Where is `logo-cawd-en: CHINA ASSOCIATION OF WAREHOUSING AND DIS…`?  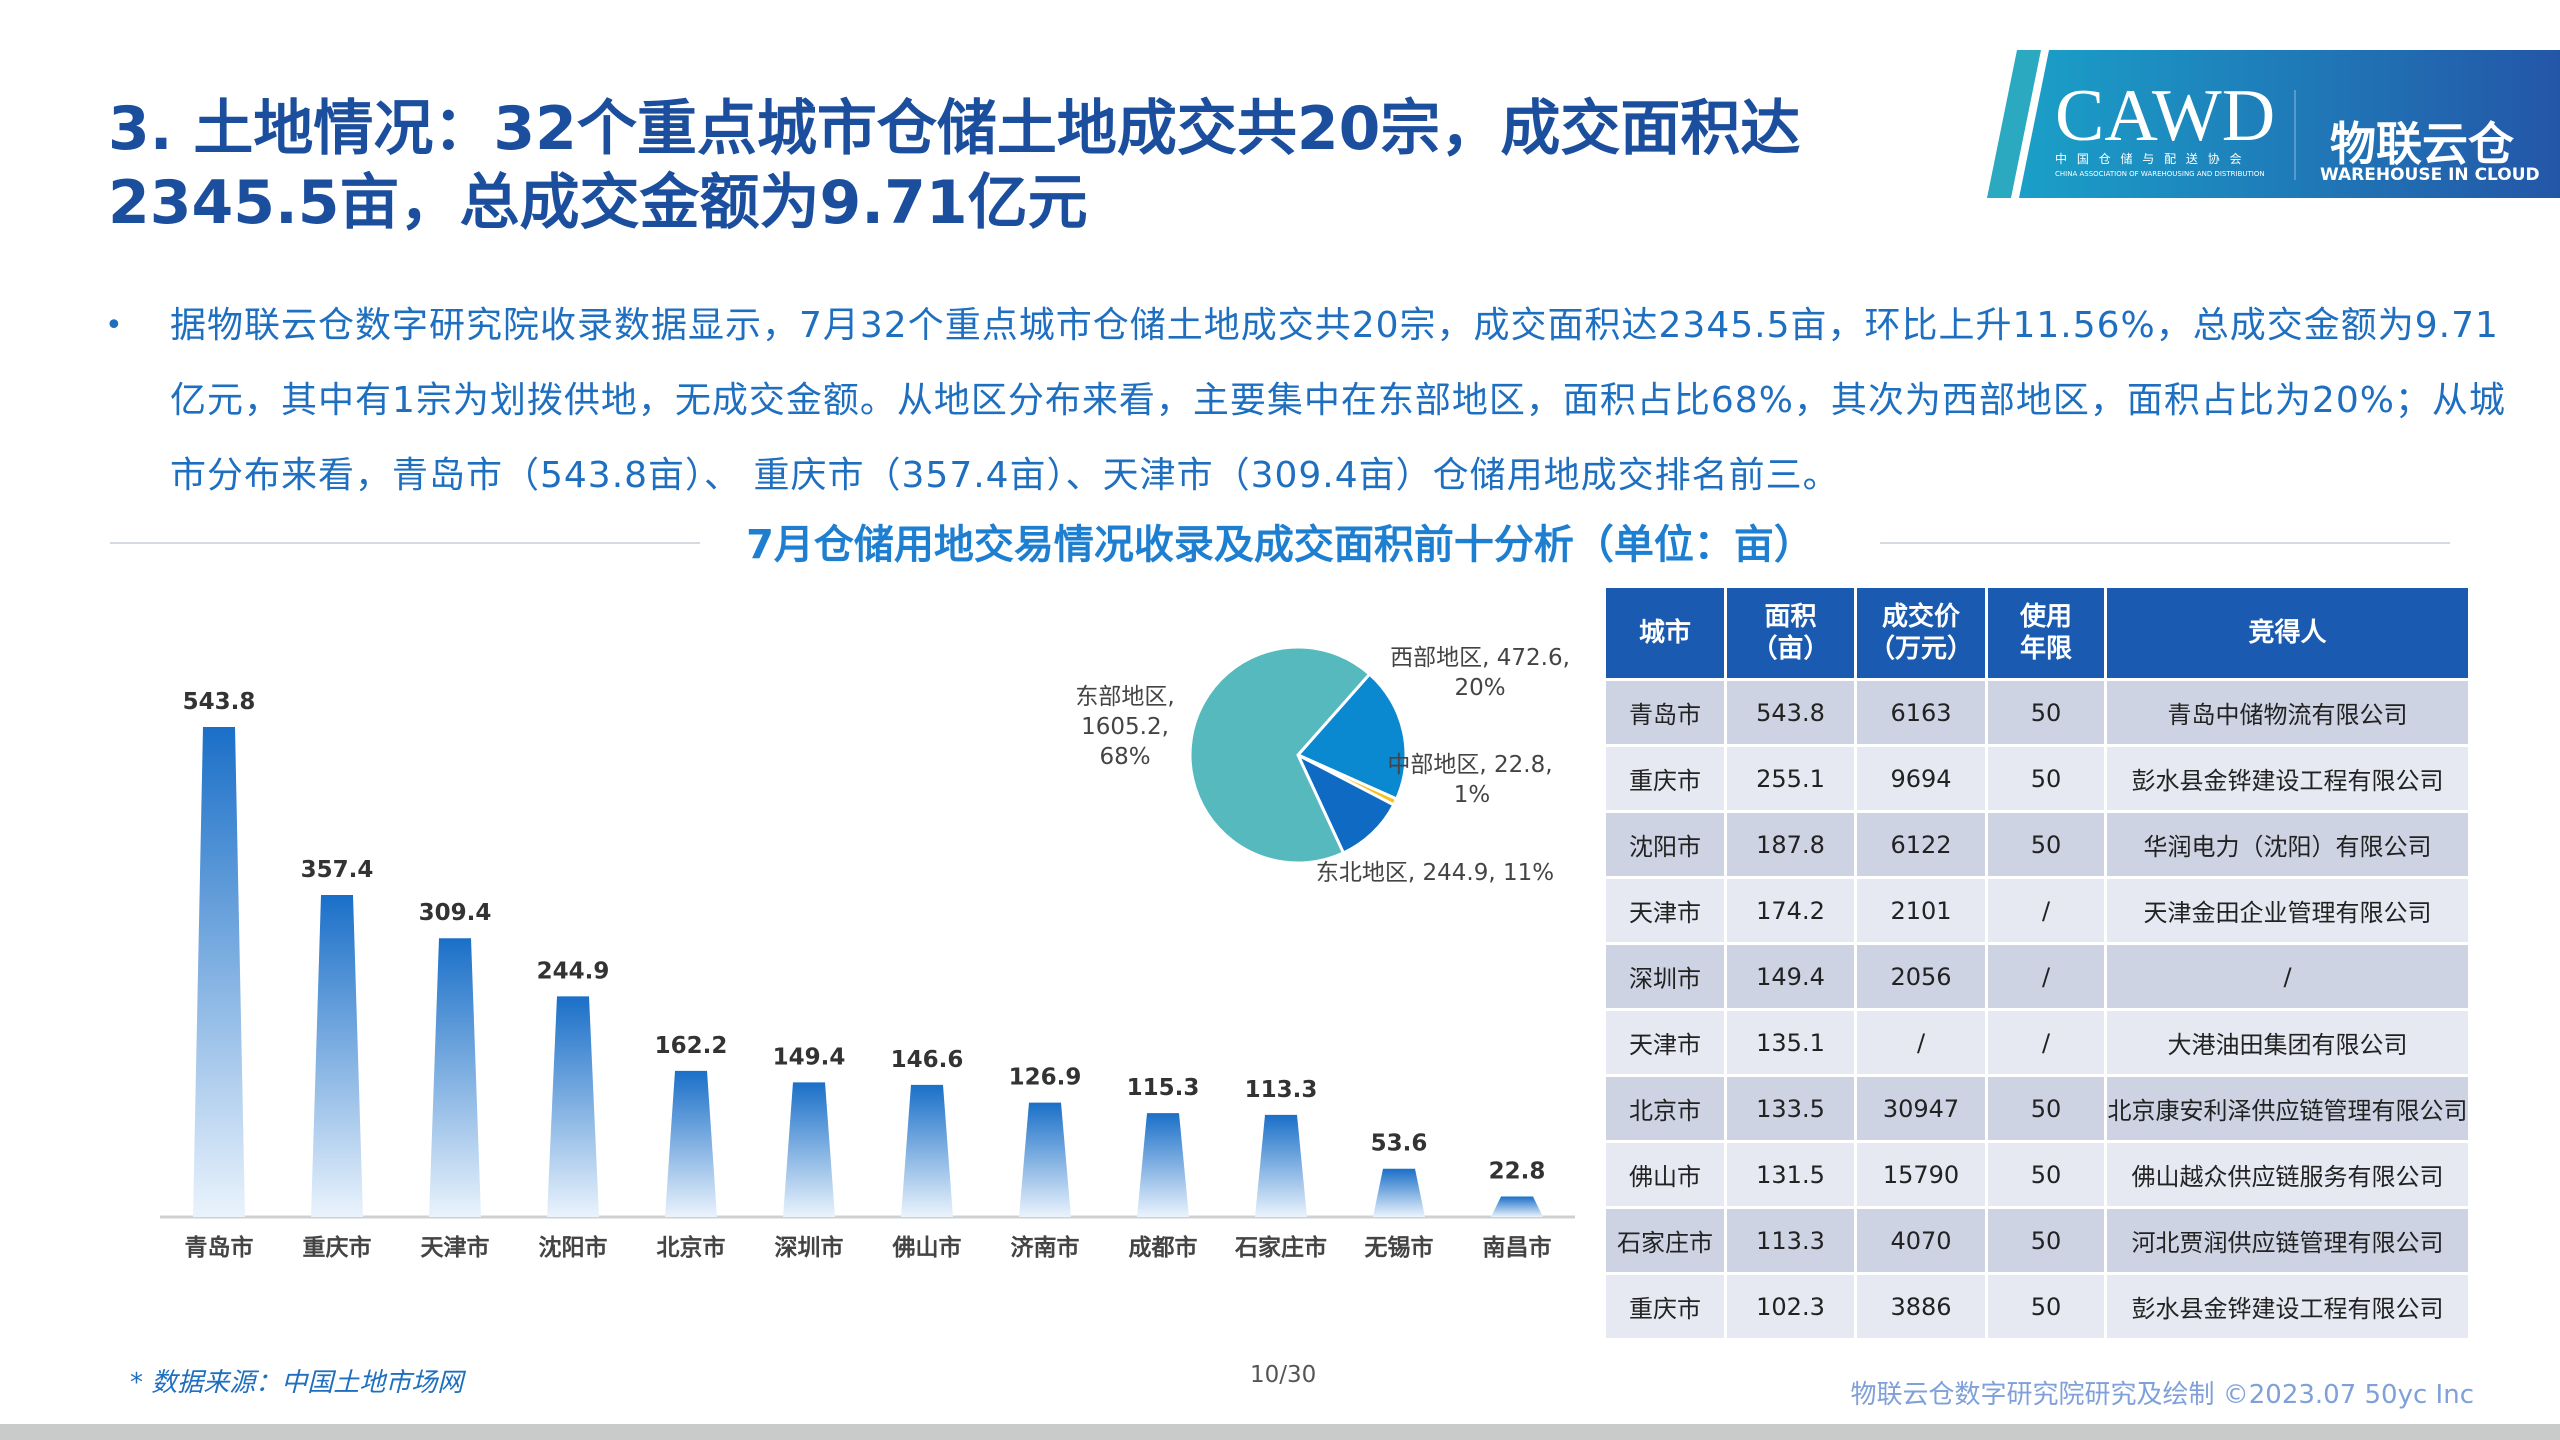
logo-cawd-en: CHINA ASSOCIATION OF WAREHOUSING AND DIS… is located at coordinates (2160, 174).